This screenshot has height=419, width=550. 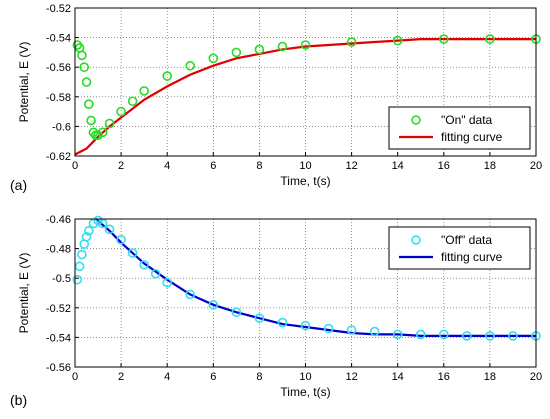 I want to click on panel-a-x-tick-label: 0, so click(x=75, y=166).